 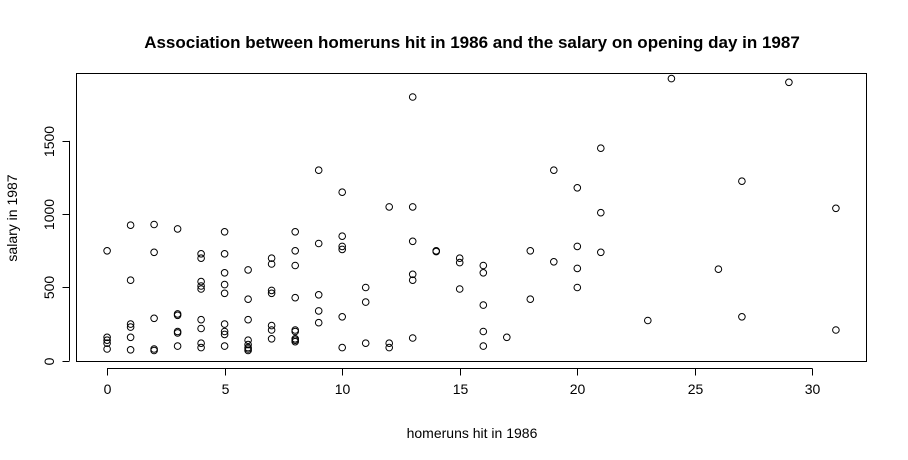 I want to click on x-tick-label: 10, so click(x=343, y=389).